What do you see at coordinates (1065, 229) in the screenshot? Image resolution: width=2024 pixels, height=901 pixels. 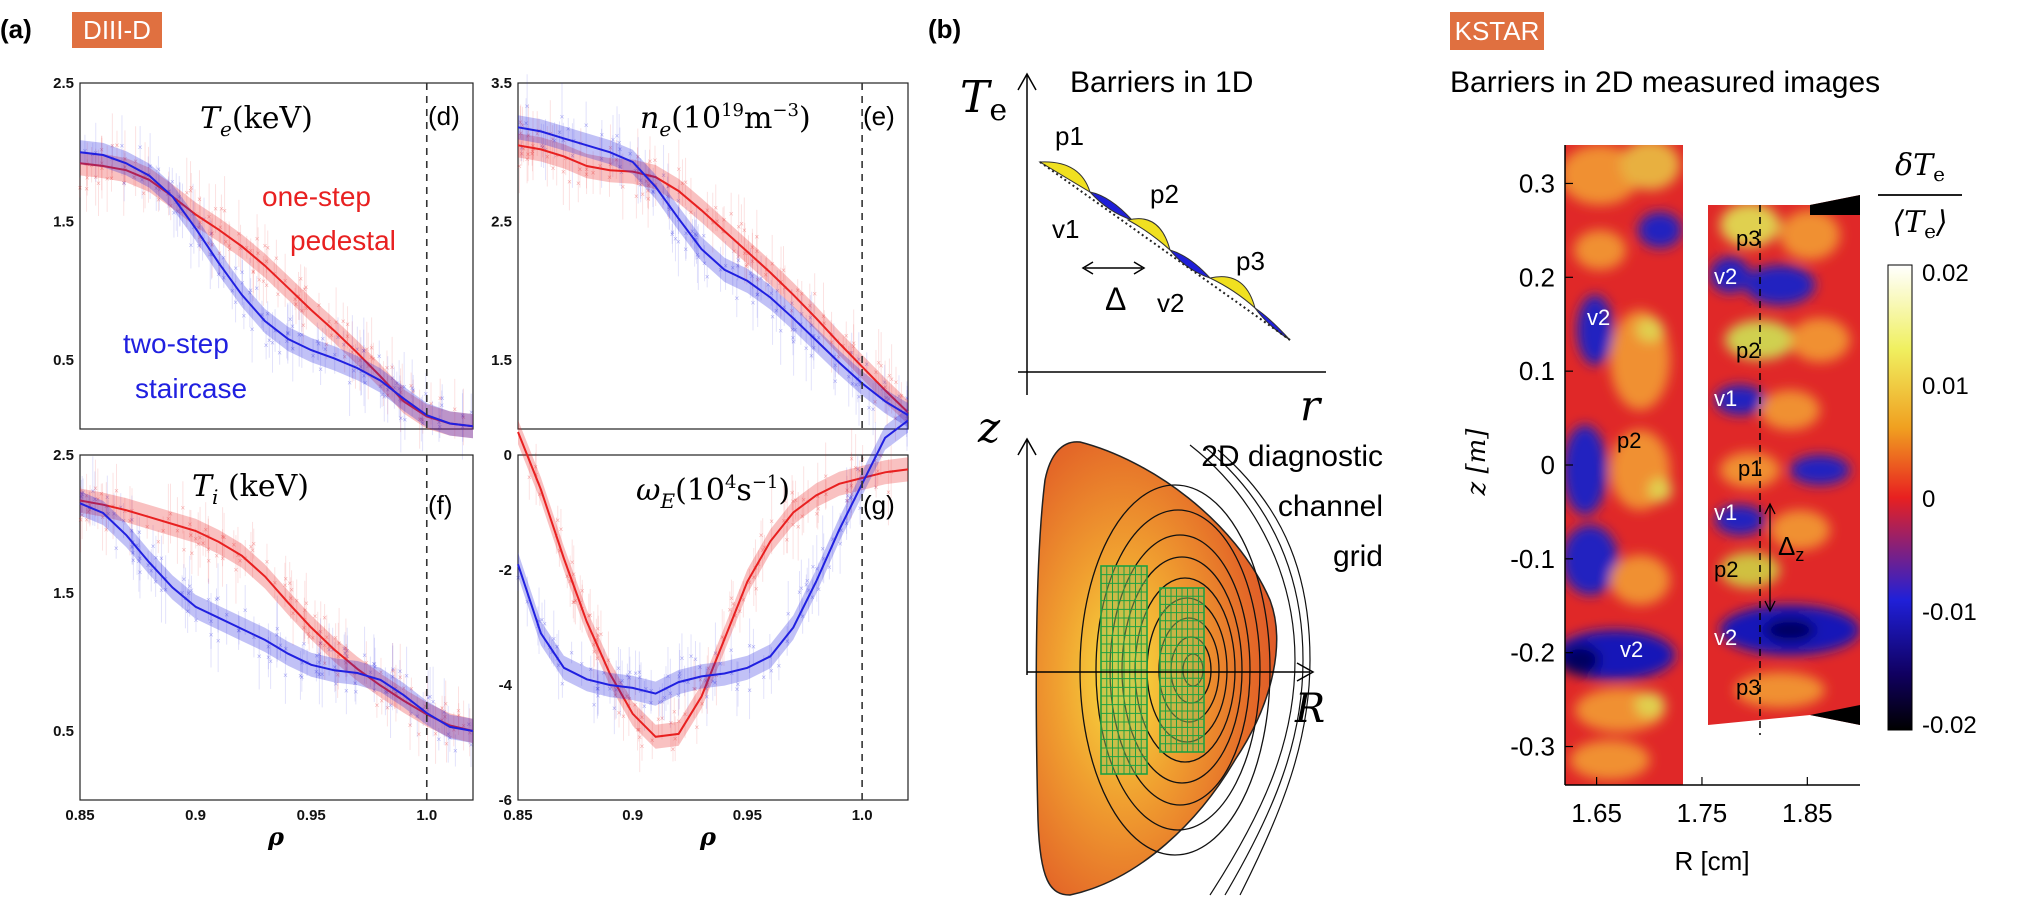 I see `label-v1: v1` at bounding box center [1065, 229].